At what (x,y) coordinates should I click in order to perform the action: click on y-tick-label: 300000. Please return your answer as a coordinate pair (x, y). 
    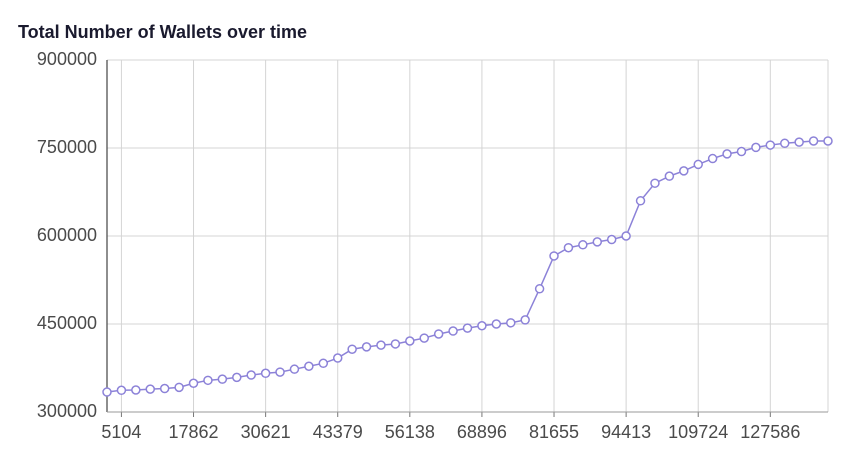
    Looking at the image, I should click on (67, 411).